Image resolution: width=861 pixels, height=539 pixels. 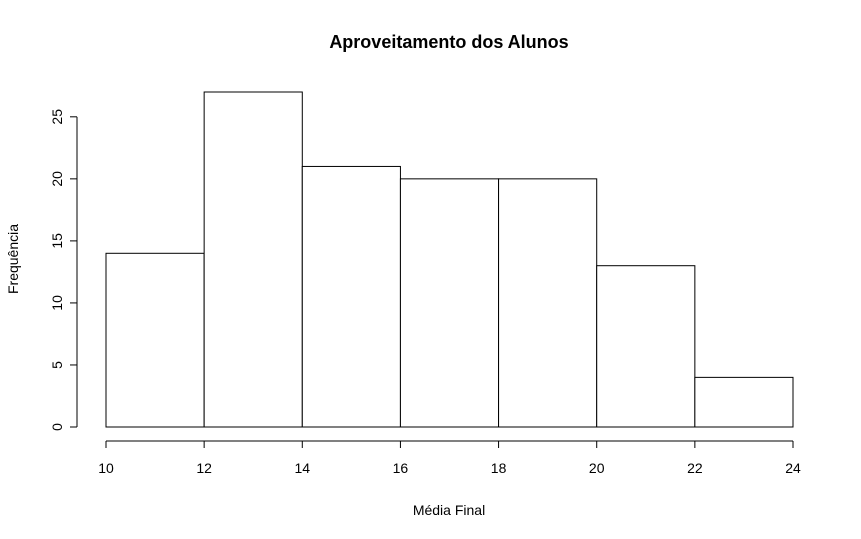 I want to click on x-axis-label: Média Final, so click(x=449, y=510).